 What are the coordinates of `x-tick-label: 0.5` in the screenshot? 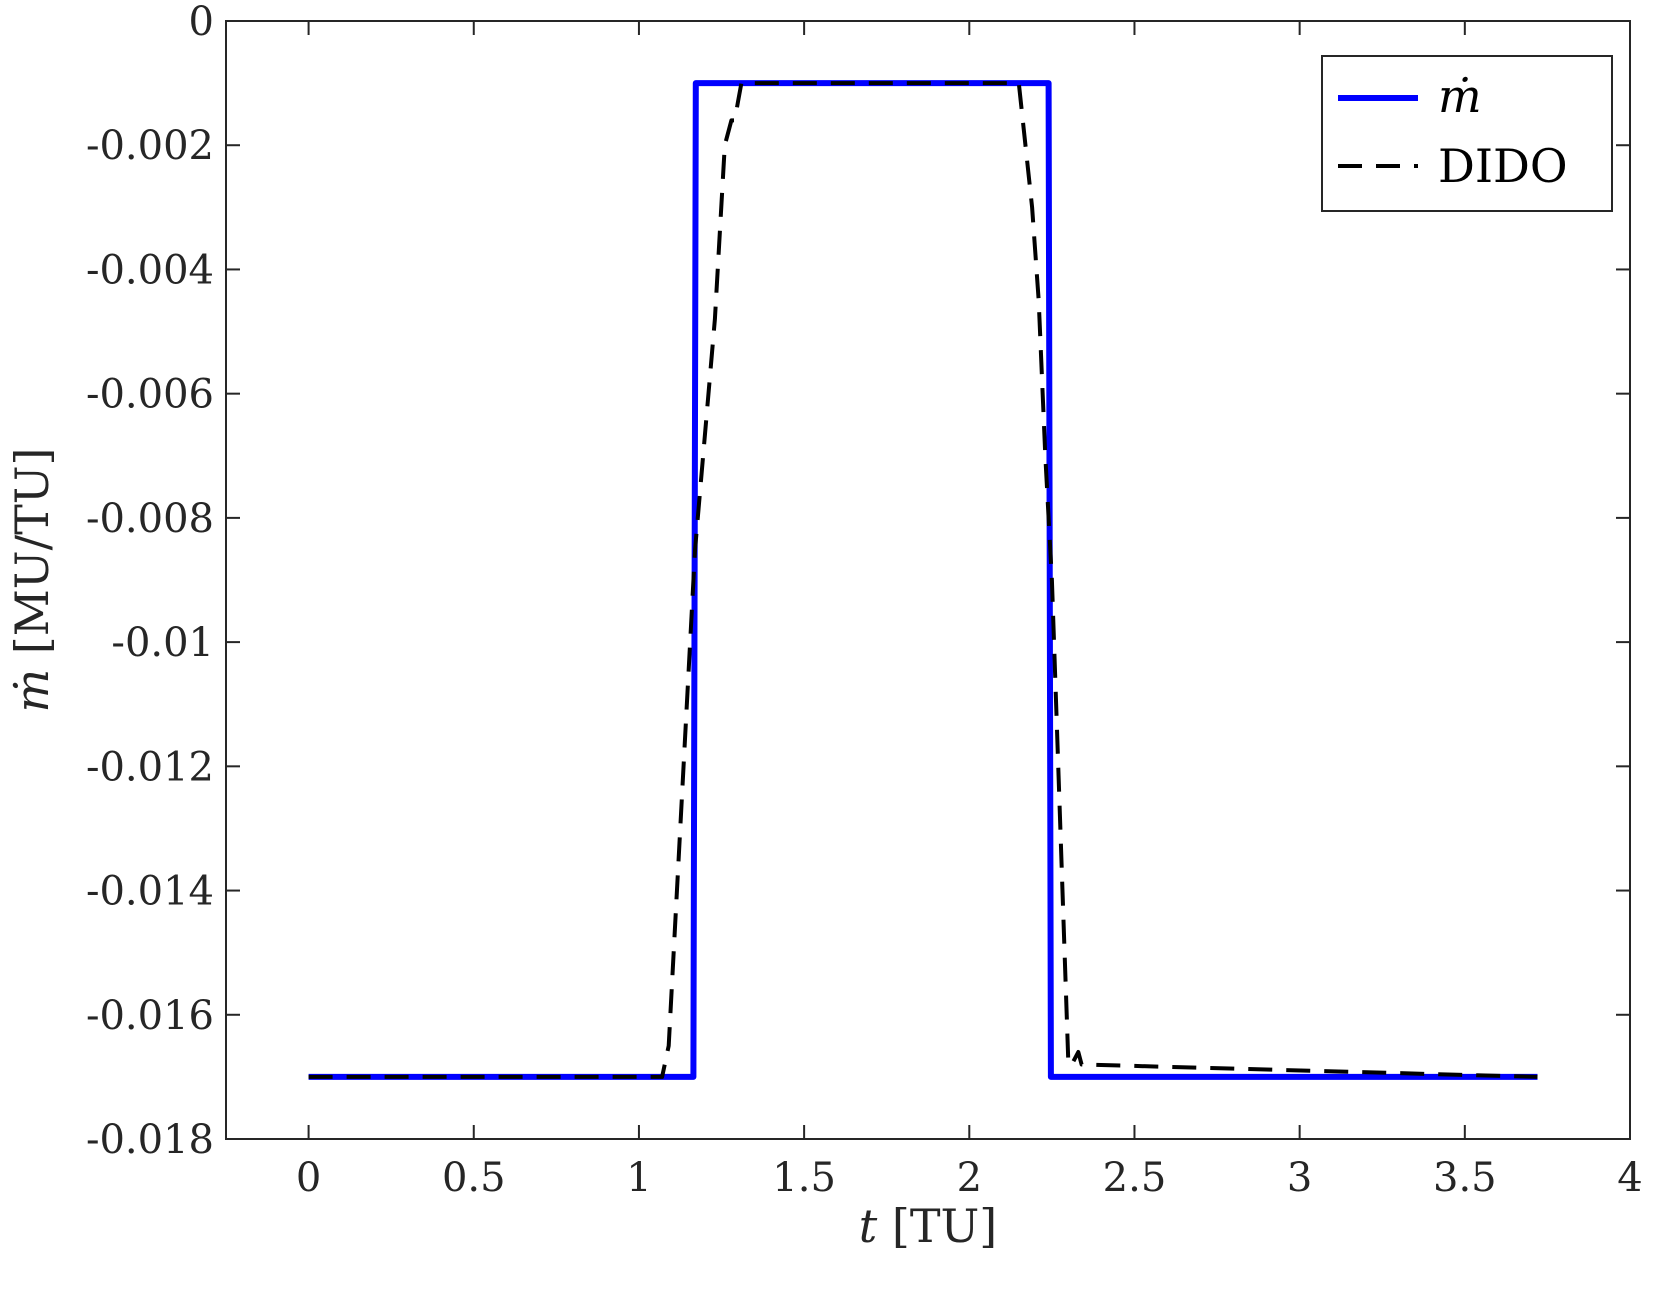 It's located at (474, 1178).